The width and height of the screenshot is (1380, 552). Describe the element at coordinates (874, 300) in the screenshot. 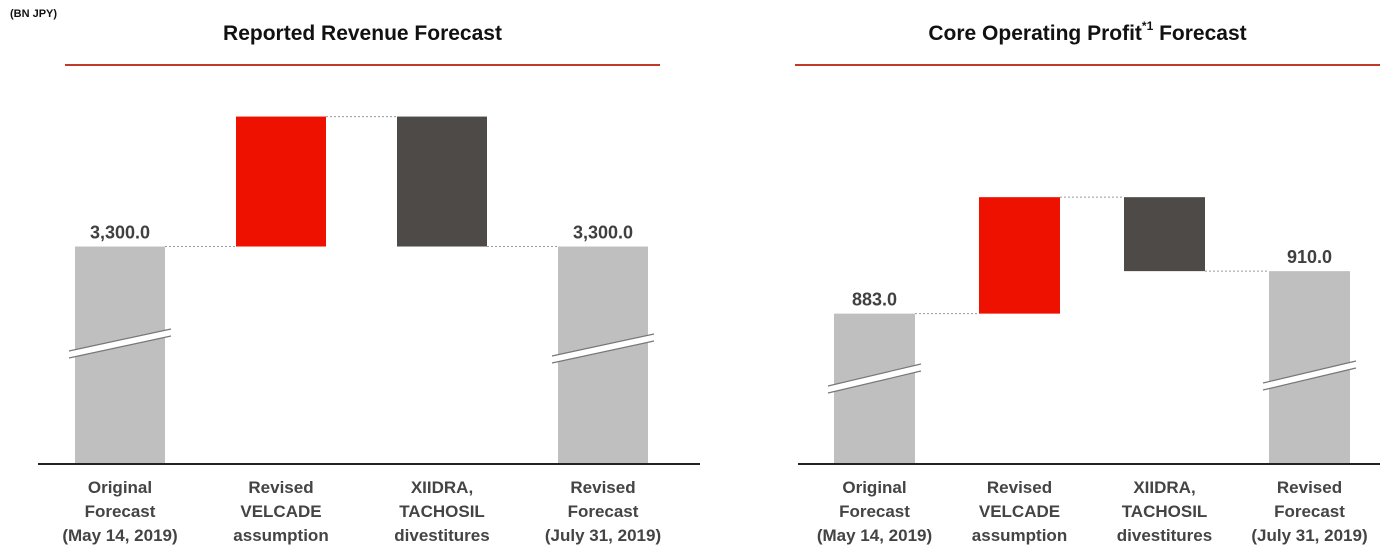

I see `value-label: 883.0` at that location.